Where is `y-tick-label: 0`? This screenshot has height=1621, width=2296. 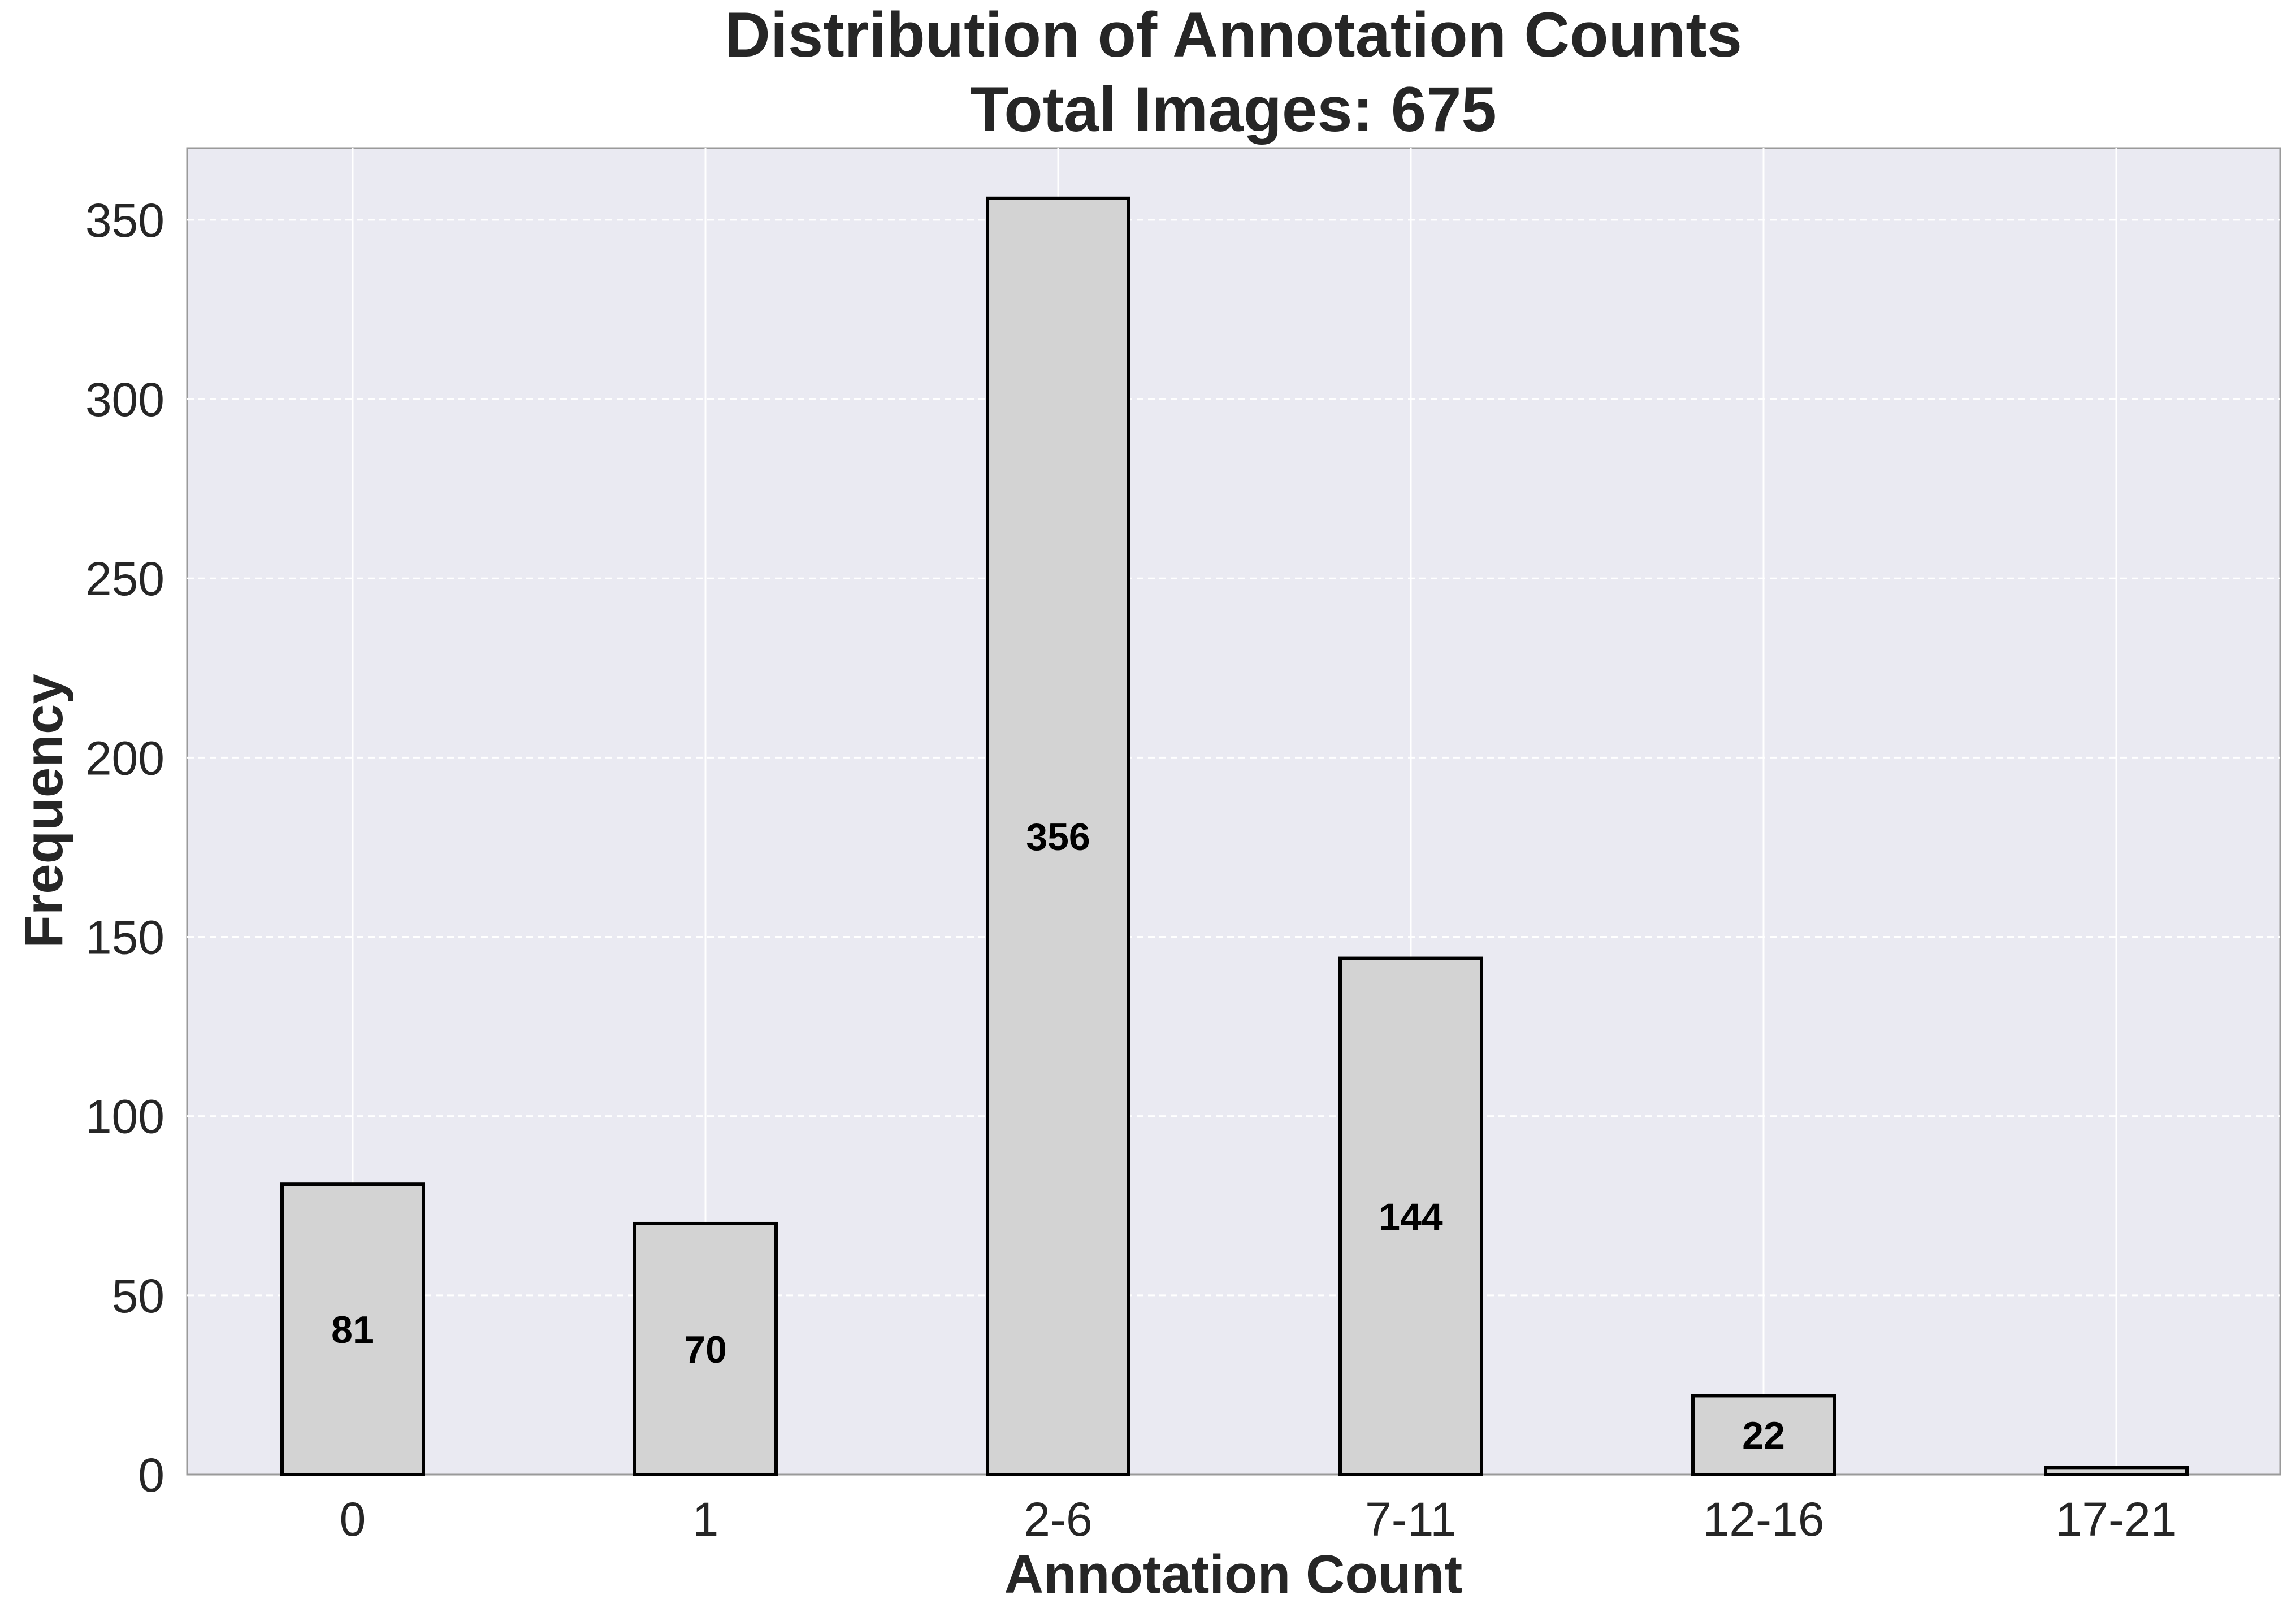
y-tick-label: 0 is located at coordinates (151, 1476).